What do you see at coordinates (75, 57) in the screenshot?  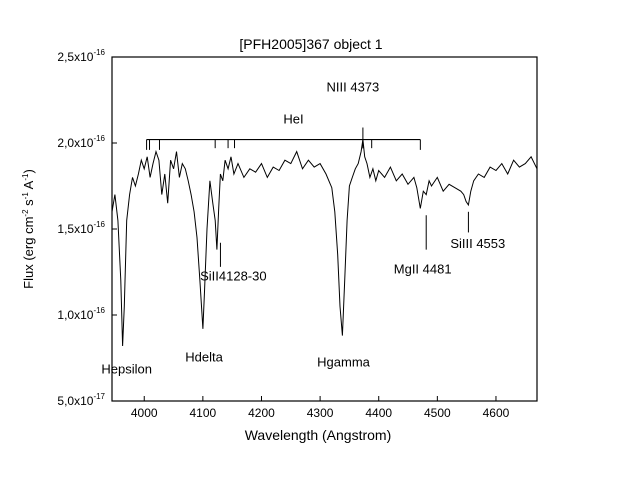 I see `y-tick-mantissa: 2,5x10` at bounding box center [75, 57].